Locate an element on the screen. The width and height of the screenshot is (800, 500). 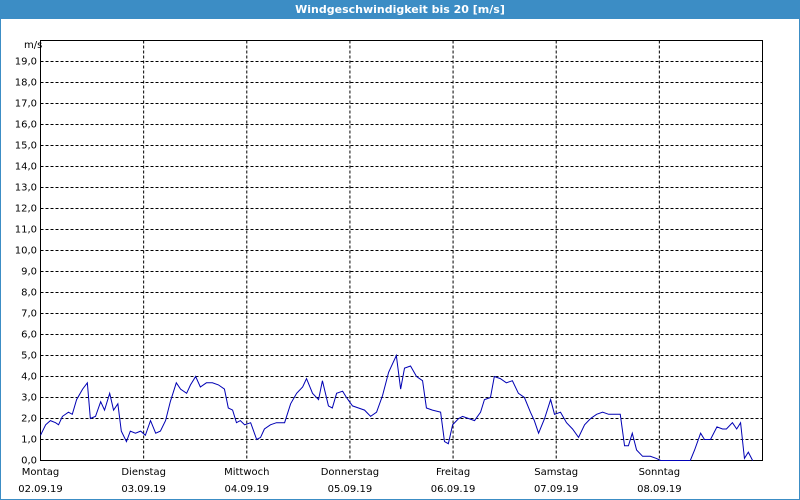
y-tick-label: 13,0 is located at coordinates (26, 188).